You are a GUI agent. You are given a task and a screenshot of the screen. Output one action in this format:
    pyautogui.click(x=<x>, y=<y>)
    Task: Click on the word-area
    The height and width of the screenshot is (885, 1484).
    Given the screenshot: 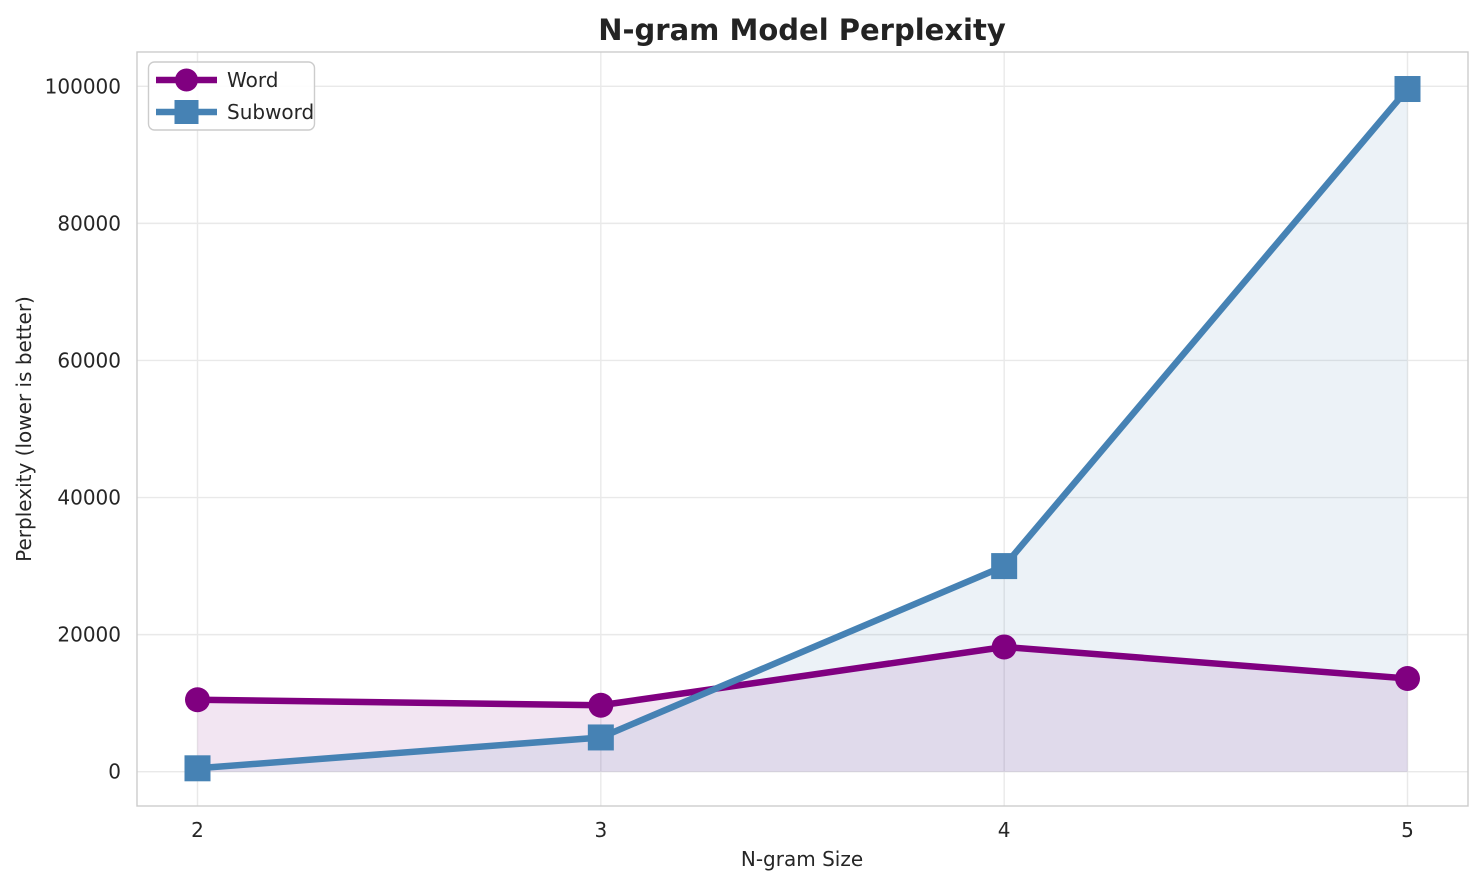 What is the action you would take?
    pyautogui.click(x=802, y=709)
    